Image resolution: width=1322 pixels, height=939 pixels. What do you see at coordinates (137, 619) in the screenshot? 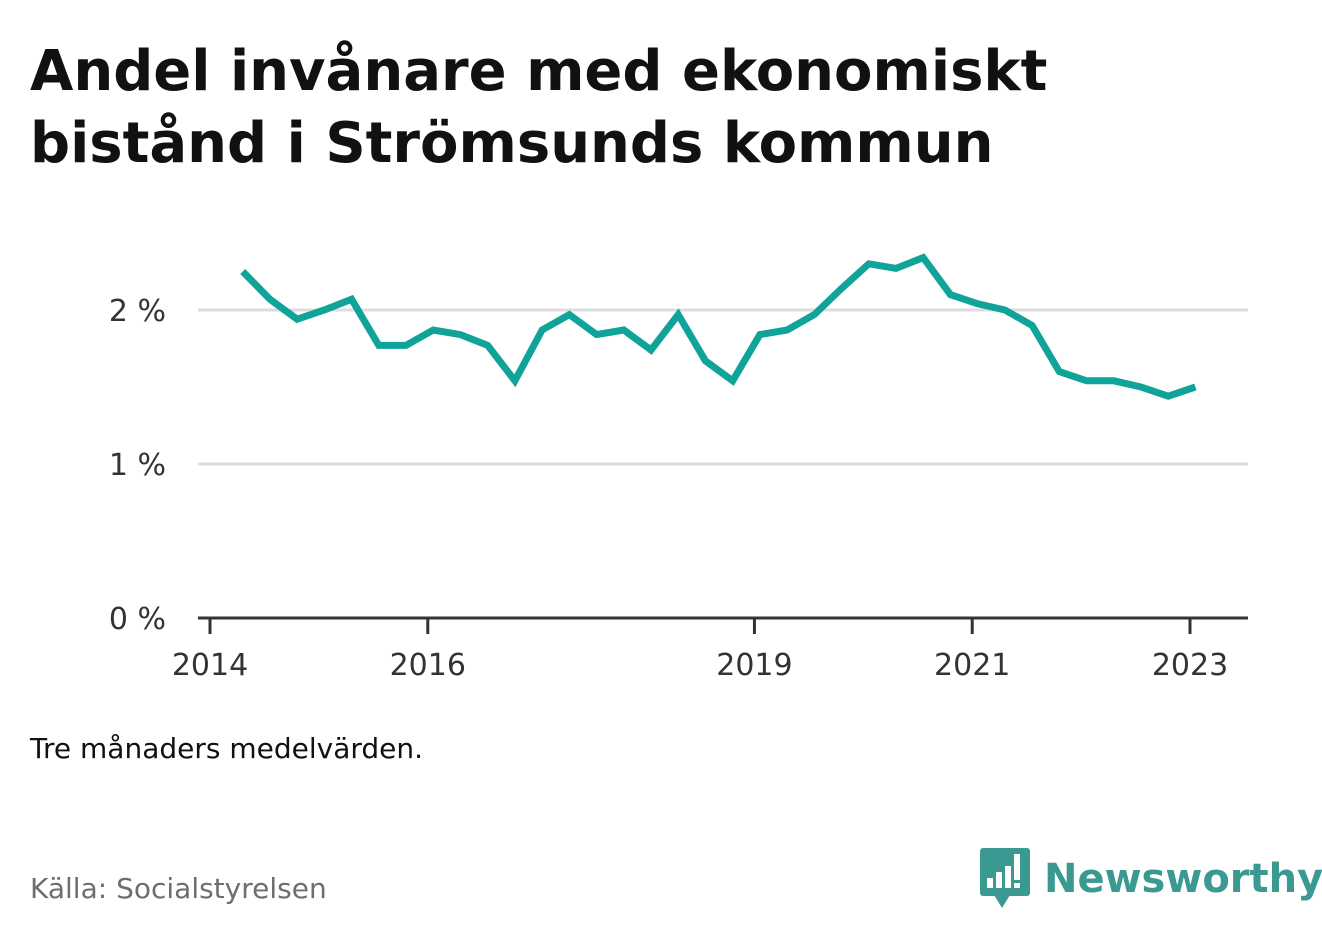
I see `y-tick-label: 0 %` at bounding box center [137, 619].